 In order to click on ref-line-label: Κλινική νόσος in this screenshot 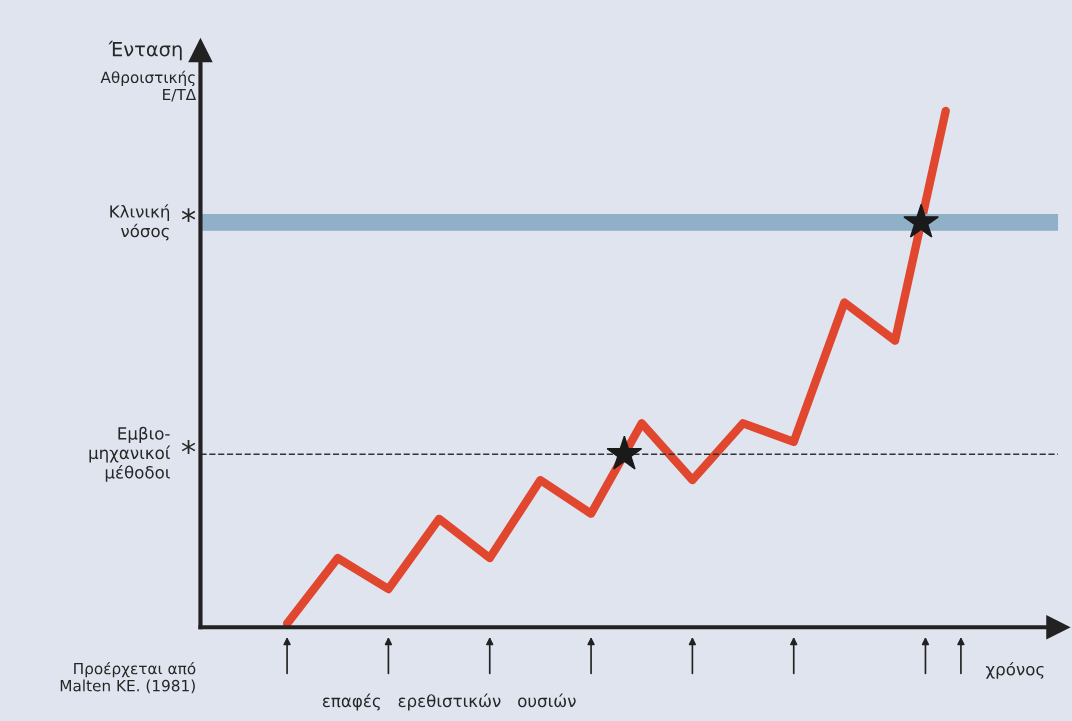, I will do `click(140, 222)`.